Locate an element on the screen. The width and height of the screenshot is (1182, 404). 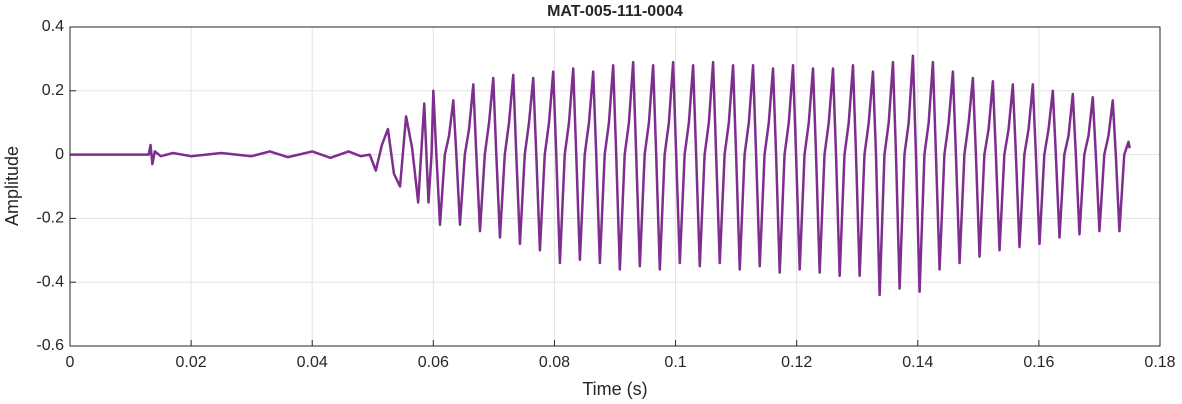
x-tick-label: 0.04 is located at coordinates (312, 362).